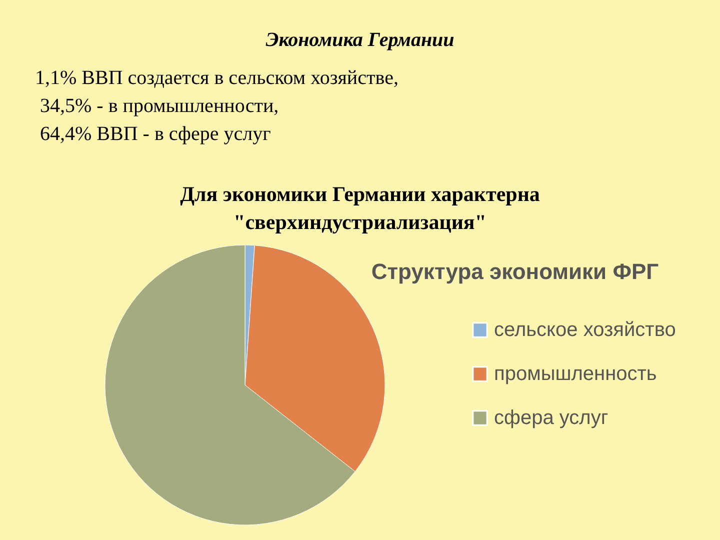 Image resolution: width=720 pixels, height=540 pixels. What do you see at coordinates (515, 271) in the screenshot?
I see `text: Структура экономики ФРГ` at bounding box center [515, 271].